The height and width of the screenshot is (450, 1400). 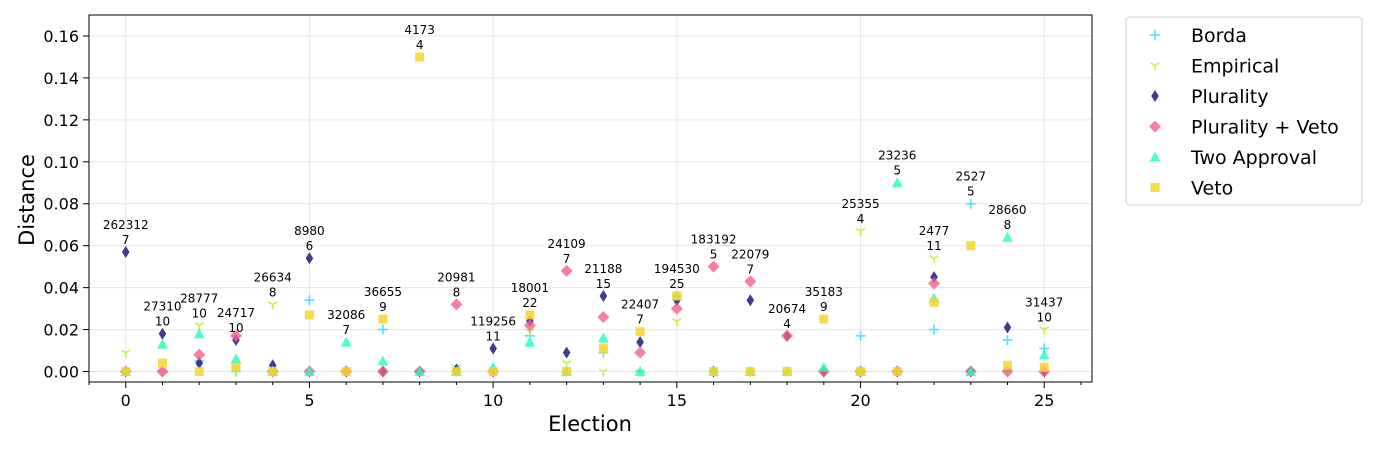 I want to click on annotation-count: 6, so click(x=310, y=246).